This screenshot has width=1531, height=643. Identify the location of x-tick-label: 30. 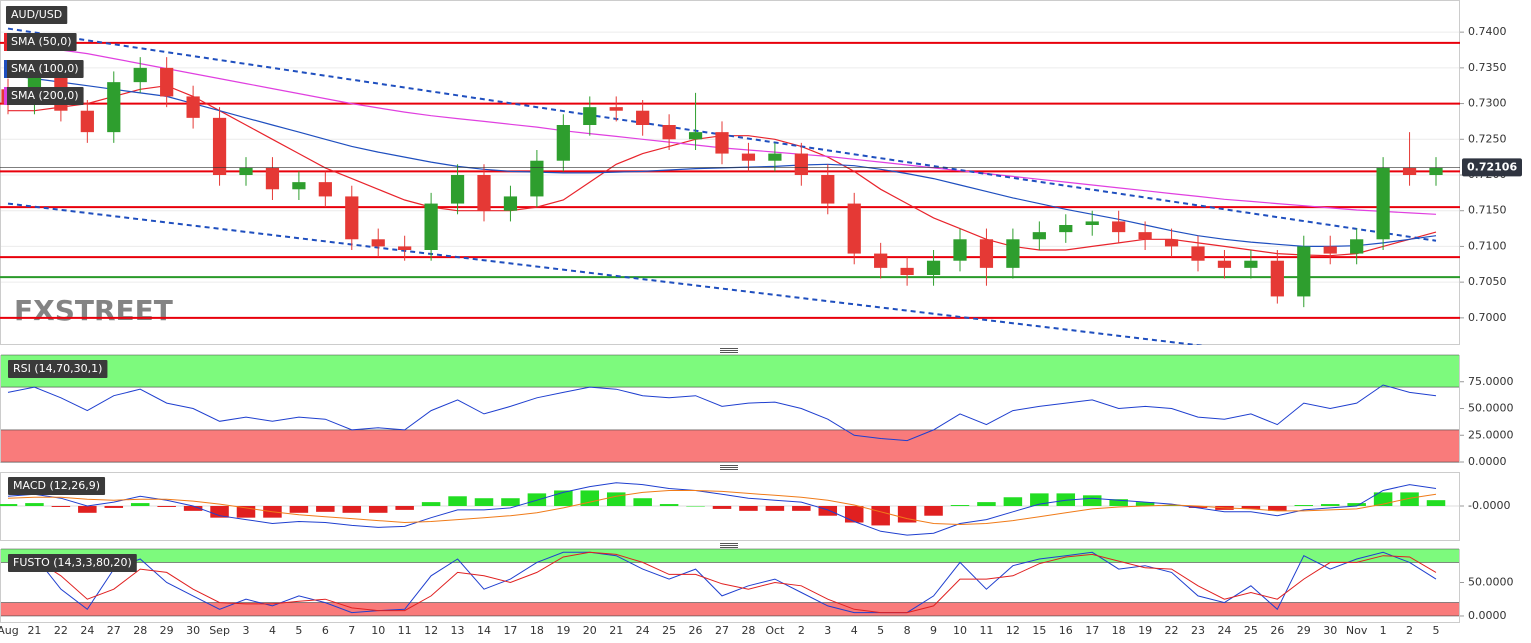
(1330, 630).